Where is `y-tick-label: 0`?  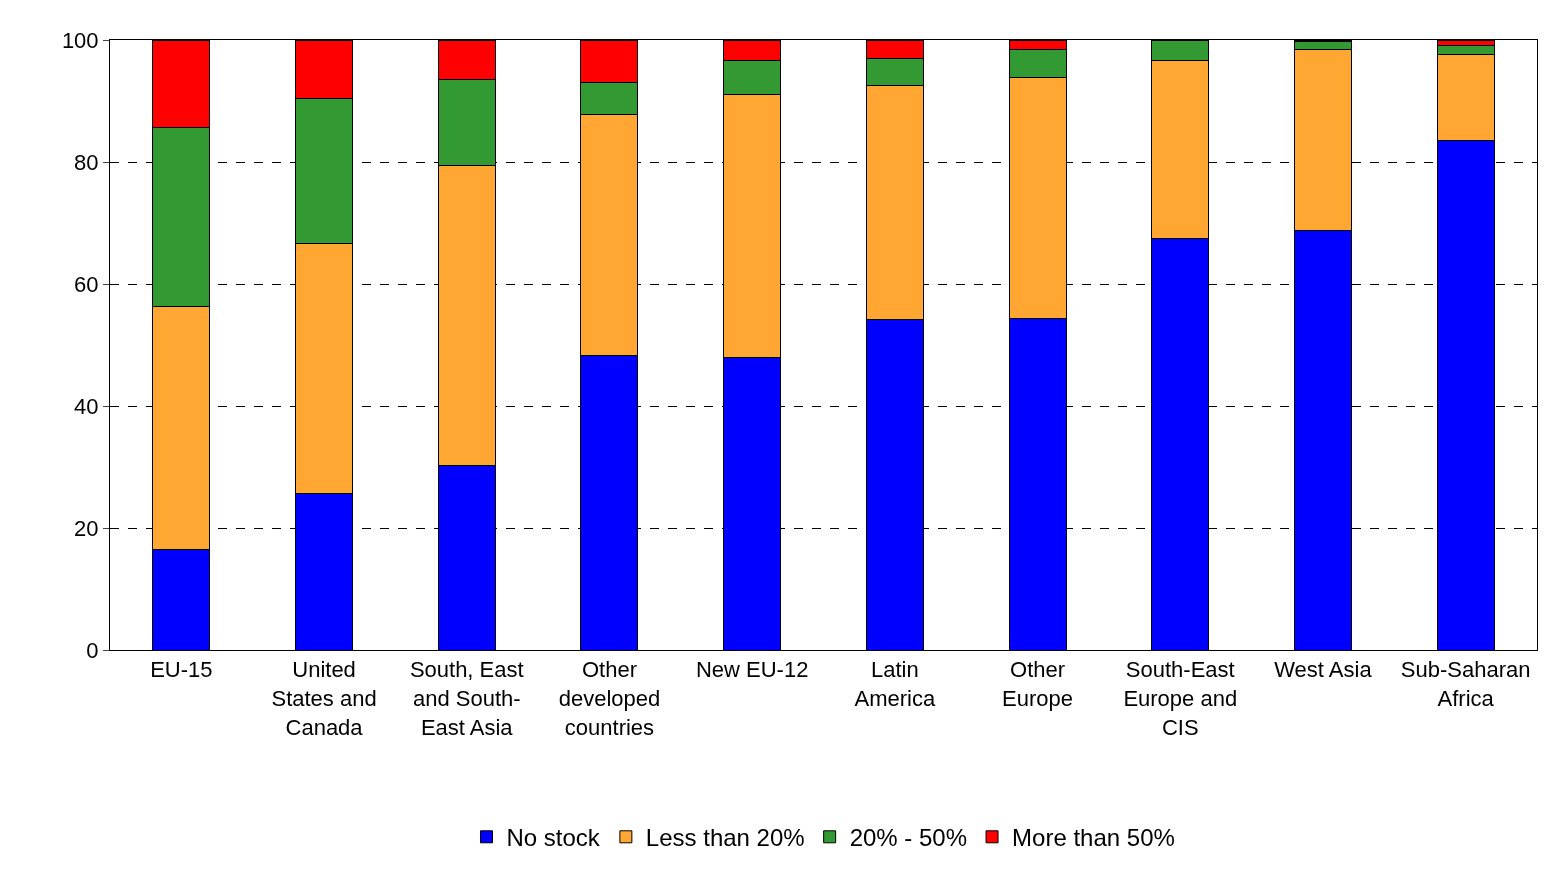
y-tick-label: 0 is located at coordinates (92, 650).